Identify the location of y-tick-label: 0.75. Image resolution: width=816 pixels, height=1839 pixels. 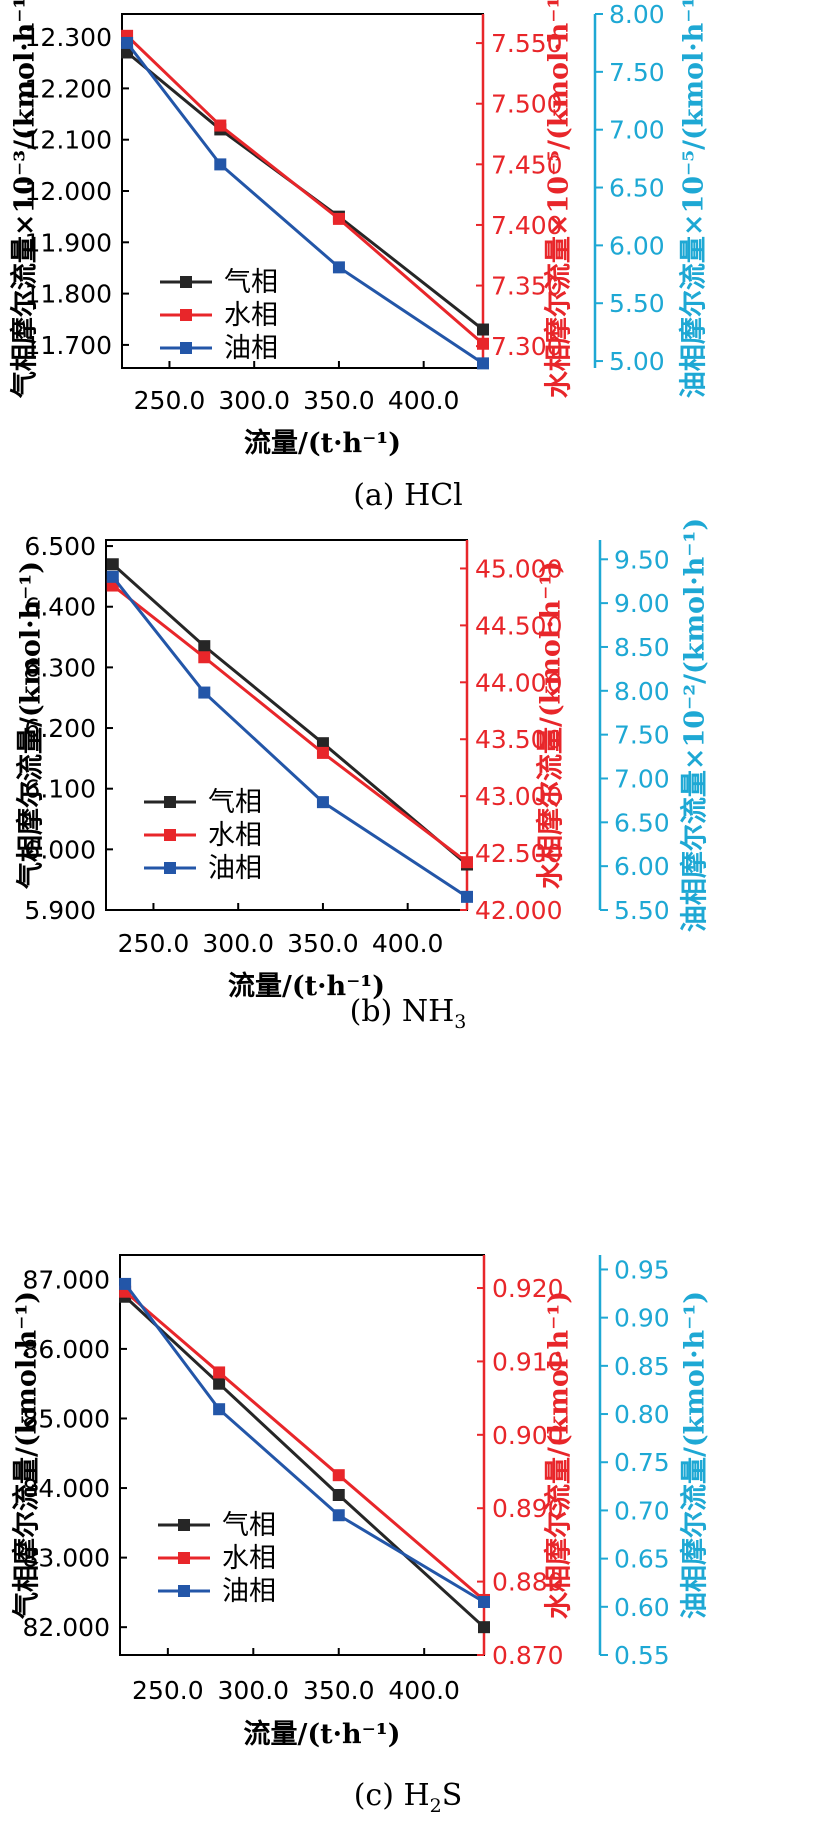
(642, 1462).